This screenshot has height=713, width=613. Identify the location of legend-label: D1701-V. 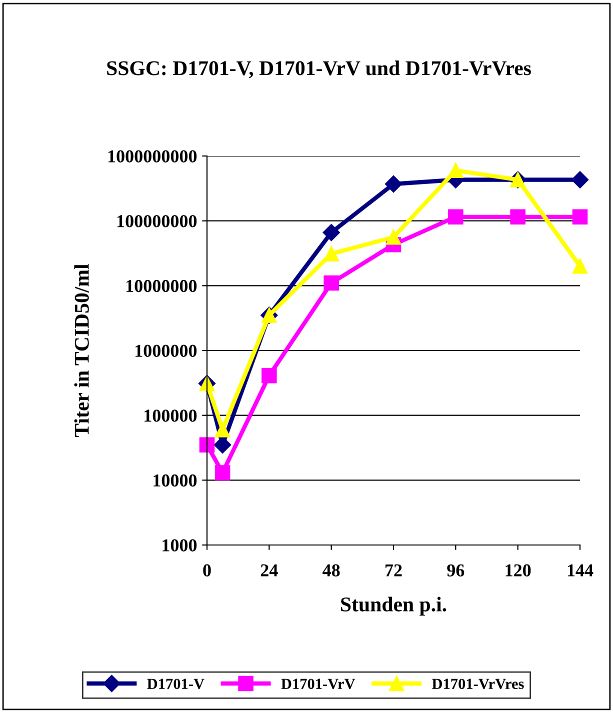
(175, 684).